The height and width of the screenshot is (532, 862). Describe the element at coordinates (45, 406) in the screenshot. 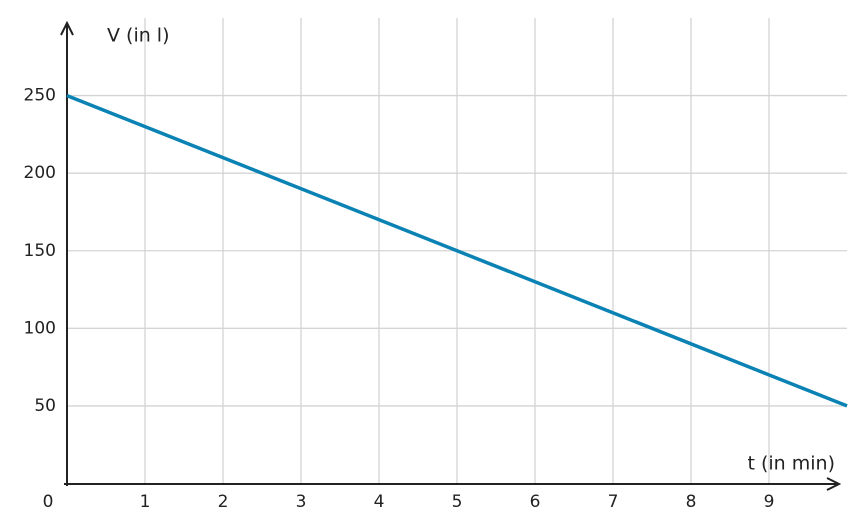

I see `y-tick-label: 50` at that location.